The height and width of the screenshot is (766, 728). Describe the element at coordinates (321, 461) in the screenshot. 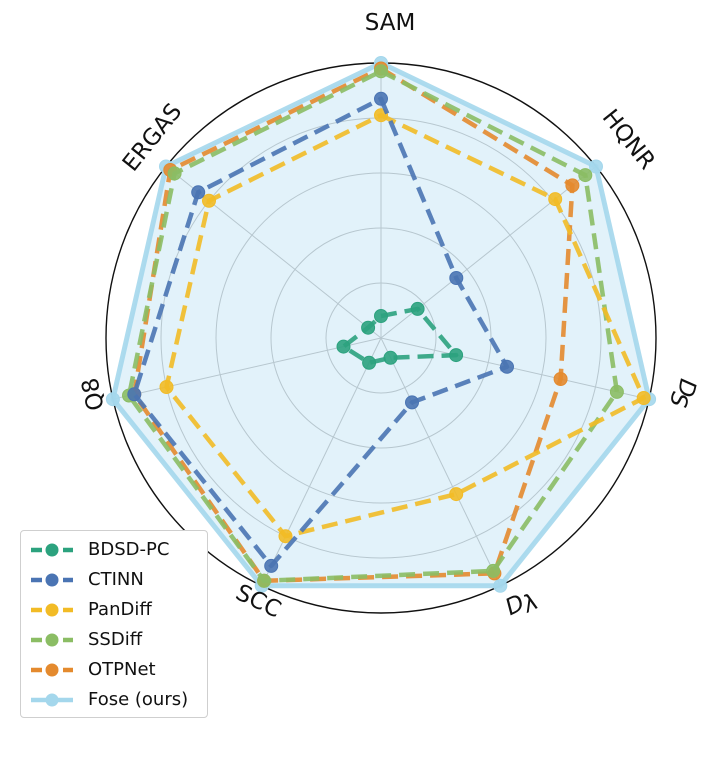

I see `axis-spoke-scc` at that location.